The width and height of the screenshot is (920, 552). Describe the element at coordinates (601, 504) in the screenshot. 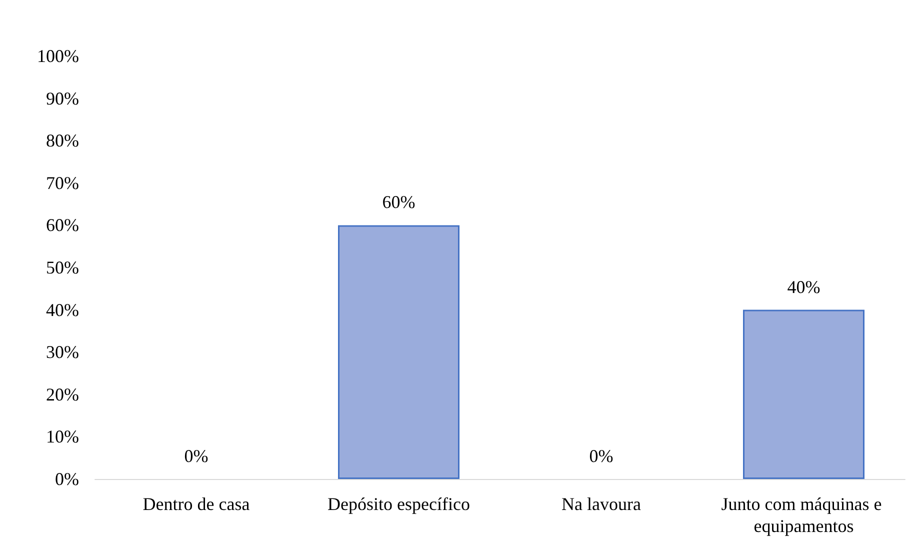

I see `x-tick-label: Na lavoura` at that location.